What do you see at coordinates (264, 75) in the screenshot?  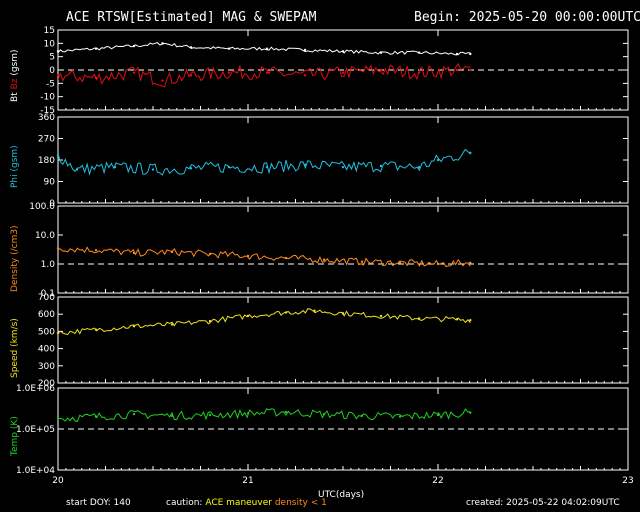 I see `series-line-bz` at bounding box center [264, 75].